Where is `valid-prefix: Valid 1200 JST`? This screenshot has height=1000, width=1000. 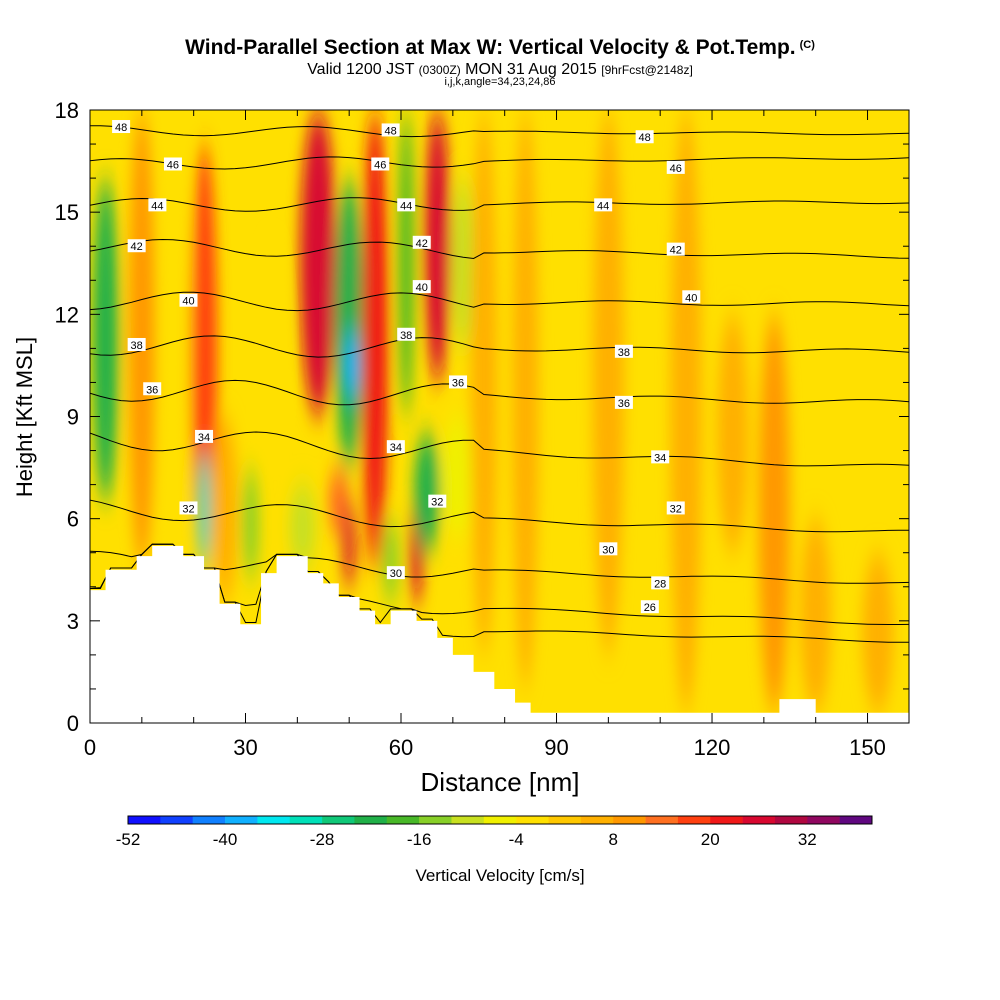
valid-prefix: Valid 1200 JST is located at coordinates (361, 69).